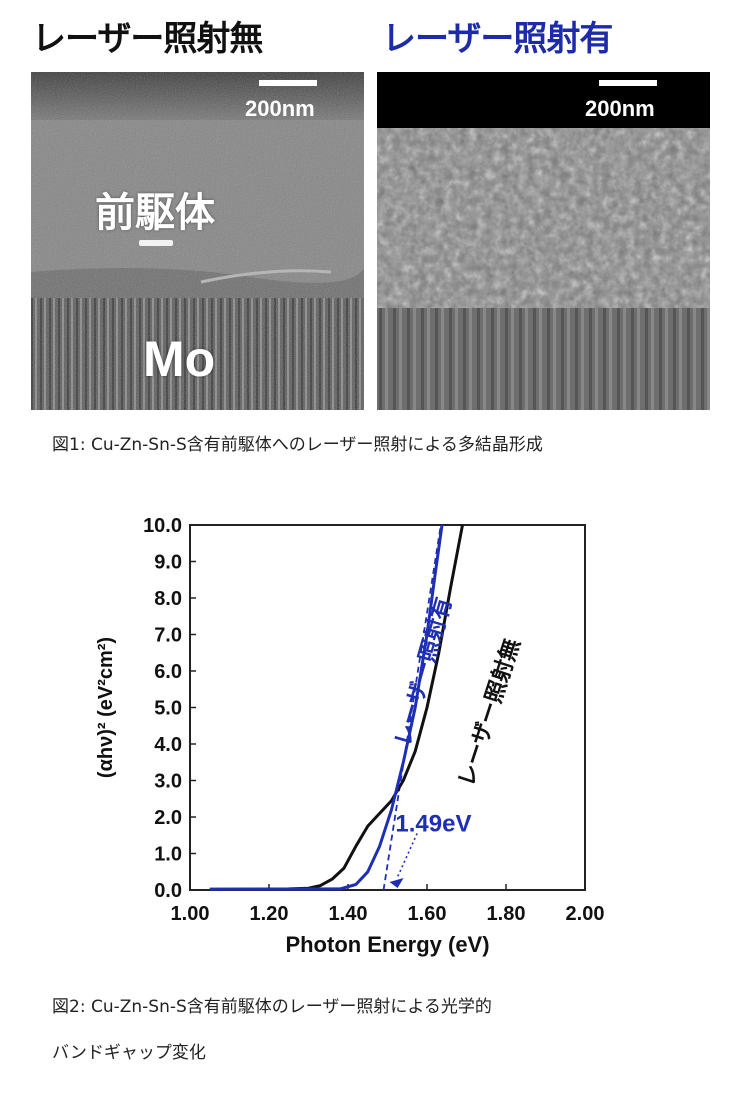 The height and width of the screenshot is (1098, 731). I want to click on annotation-leader, so click(407, 855).